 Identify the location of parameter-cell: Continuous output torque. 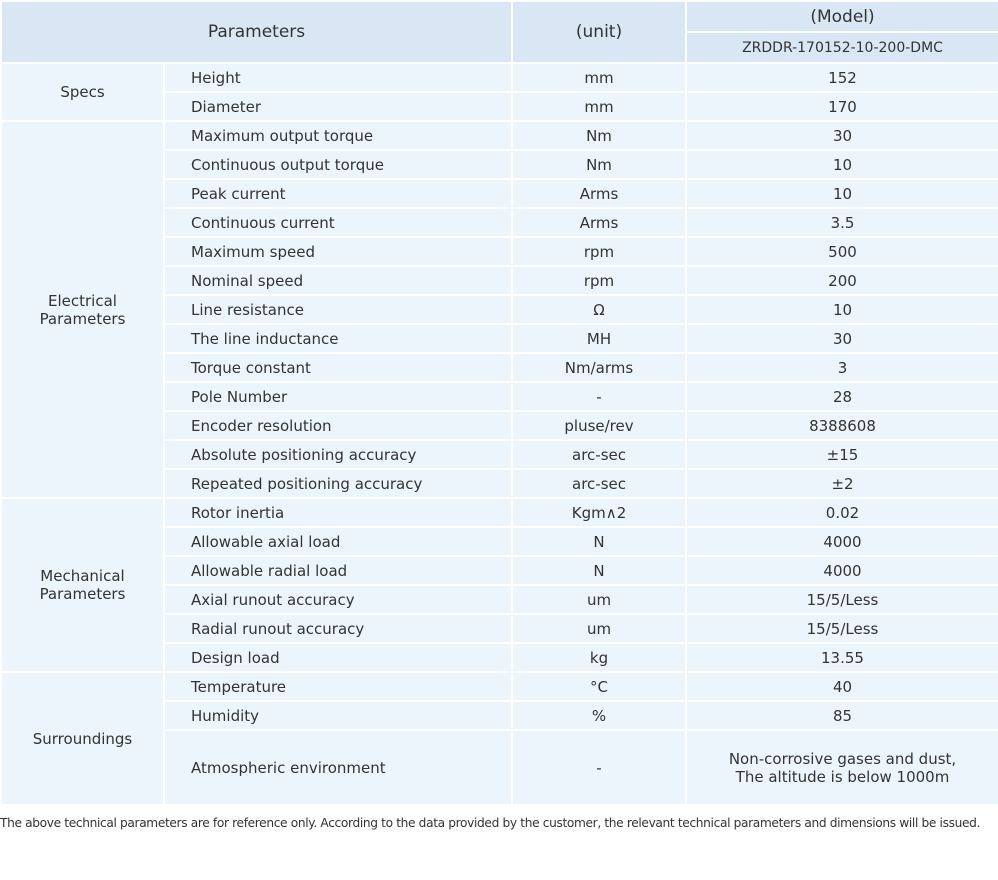
(338, 164).